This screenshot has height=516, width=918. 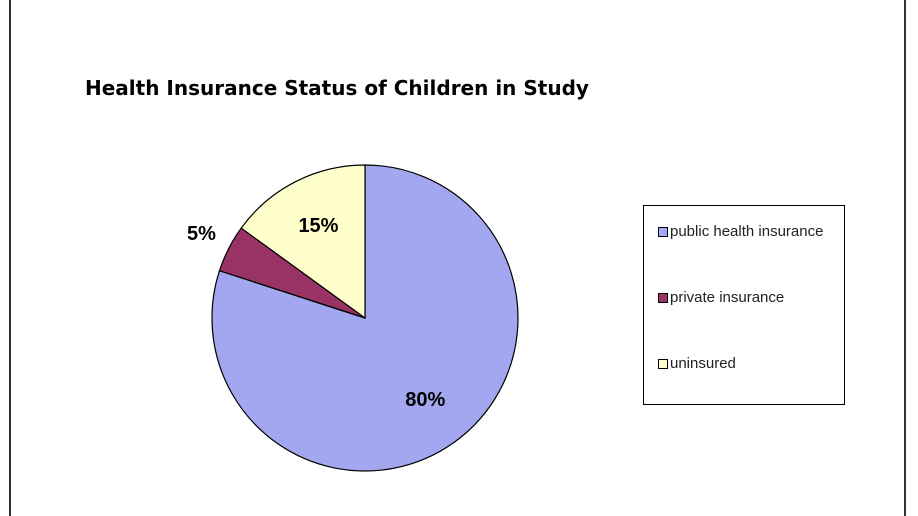 I want to click on legend-item: uninsured, so click(x=748, y=364).